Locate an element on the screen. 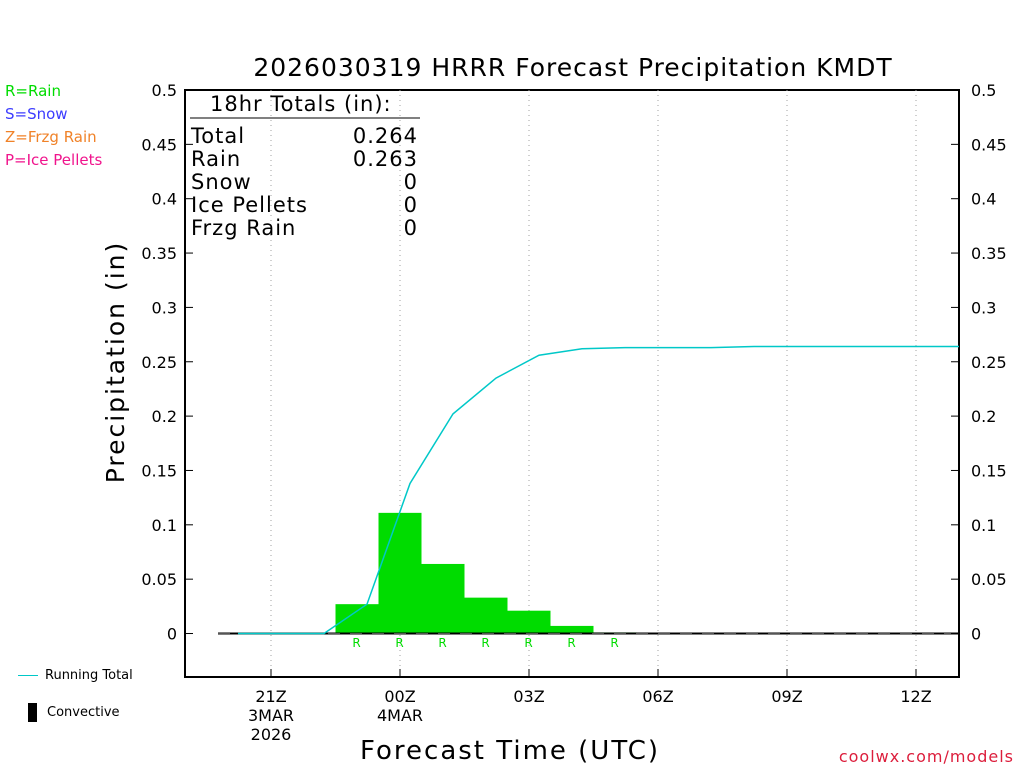 The image size is (1024, 768). totals-row-label: Snow is located at coordinates (221, 182).